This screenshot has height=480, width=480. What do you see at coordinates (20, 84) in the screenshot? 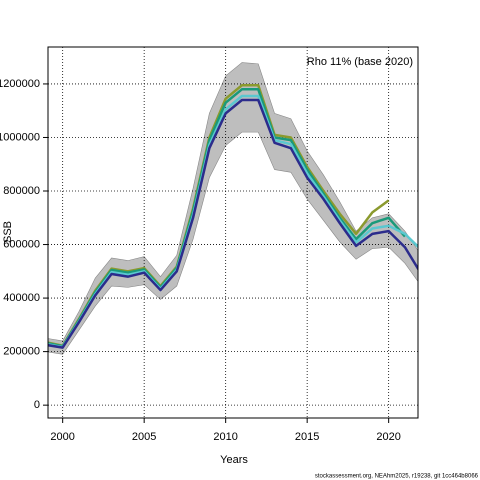
I see `y-tick-label: 1200000` at bounding box center [20, 84].